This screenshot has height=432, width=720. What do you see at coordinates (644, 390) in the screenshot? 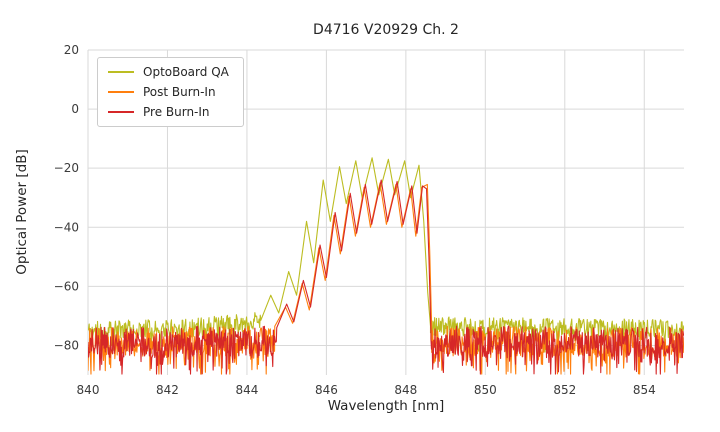
I see `x-tick-label: 854` at bounding box center [644, 390].